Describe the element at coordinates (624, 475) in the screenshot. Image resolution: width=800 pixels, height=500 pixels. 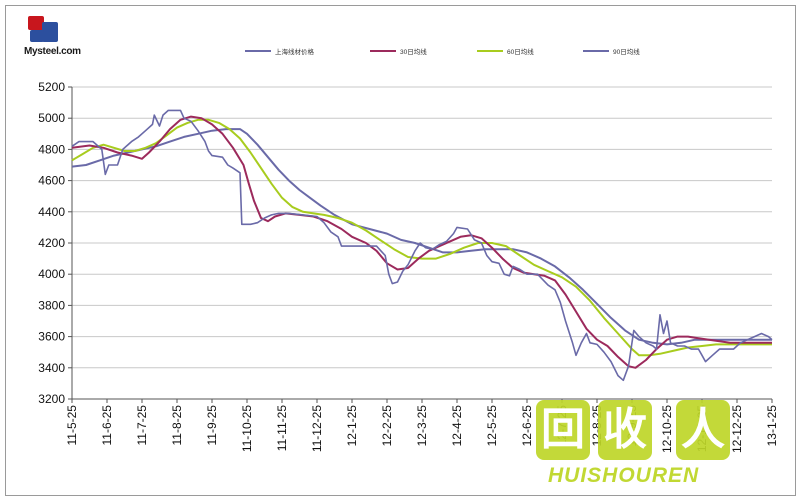
I see `watermark-word: HUISHOUREN` at that location.